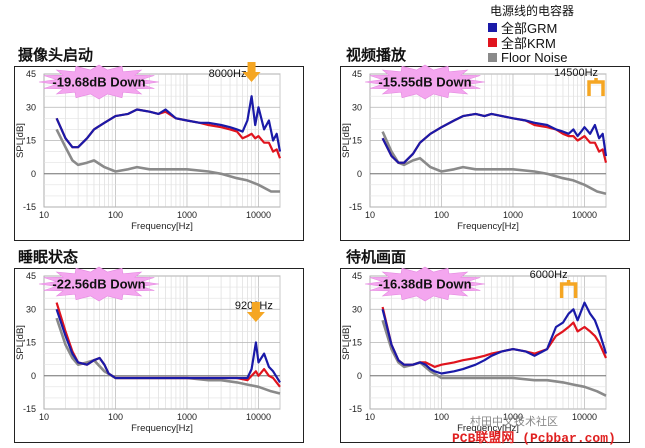 The height and width of the screenshot is (448, 645). Describe the element at coordinates (376, 257) in the screenshot. I see `panel-title-standby: 待机画面` at that location.